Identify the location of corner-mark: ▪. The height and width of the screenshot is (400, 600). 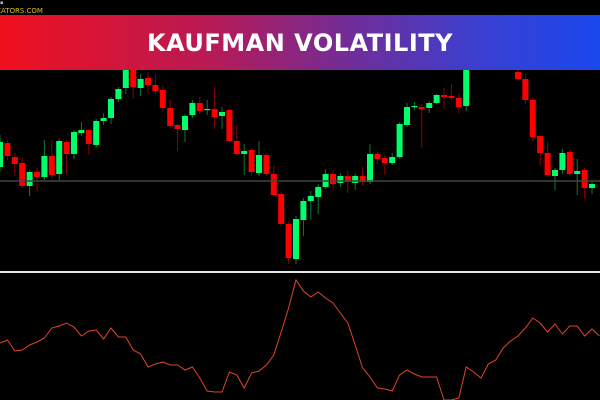
(2, 3).